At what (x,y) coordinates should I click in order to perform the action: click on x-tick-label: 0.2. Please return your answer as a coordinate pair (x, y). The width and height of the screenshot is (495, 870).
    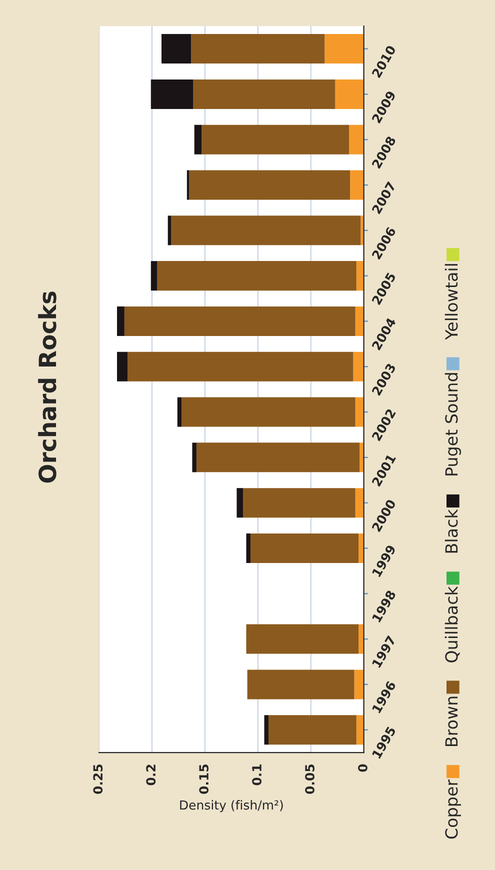
    Looking at the image, I should click on (151, 775).